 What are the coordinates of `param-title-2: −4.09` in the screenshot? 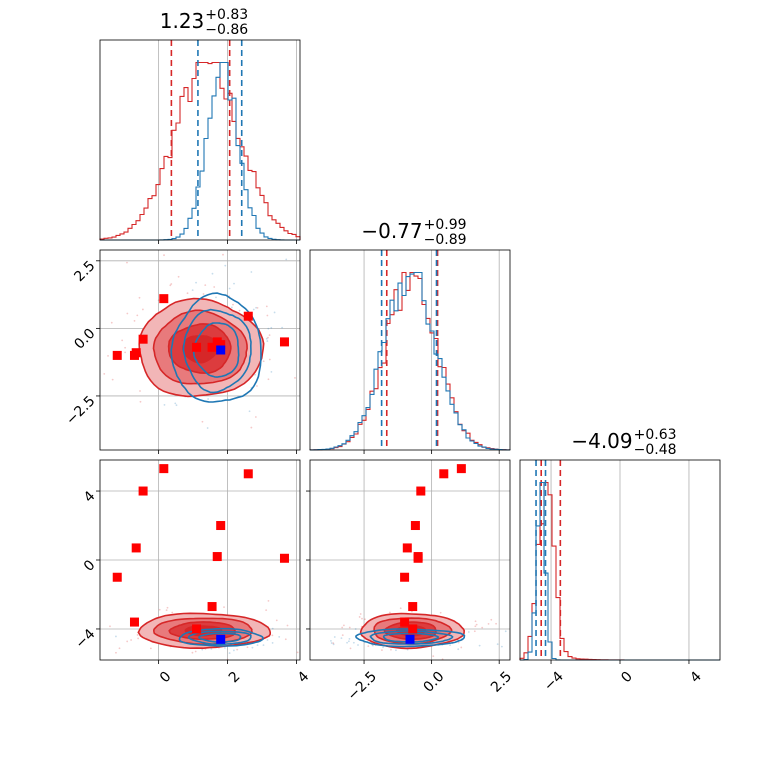 It's located at (601, 441).